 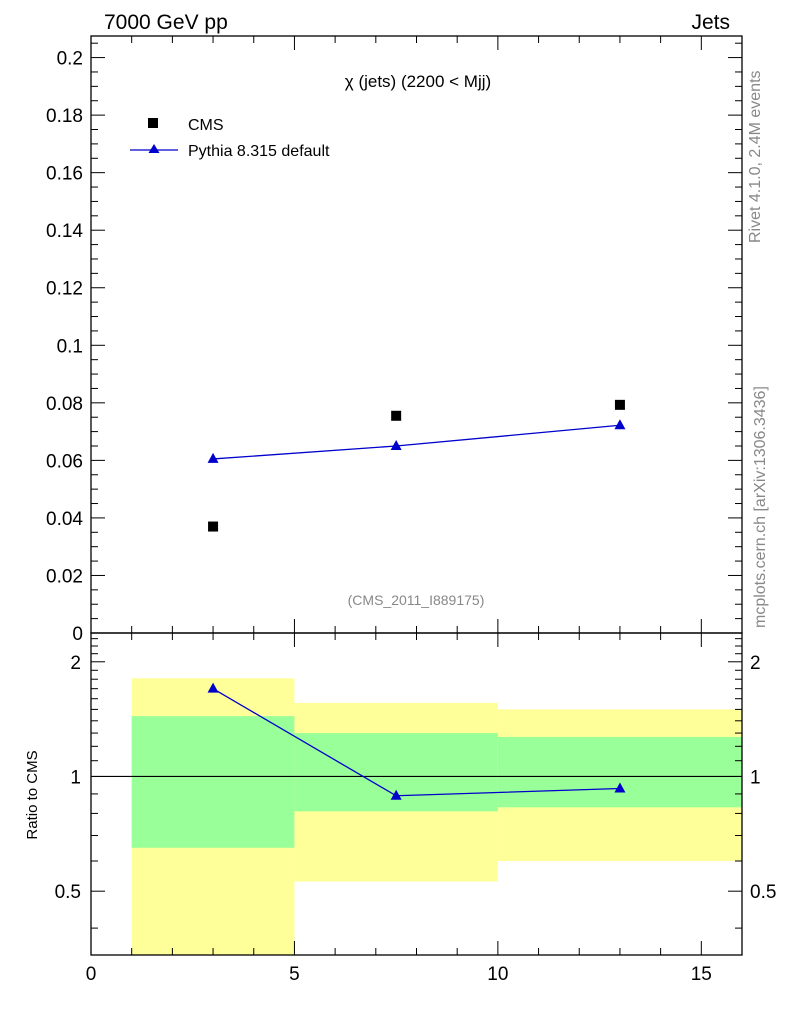 What do you see at coordinates (418, 81) in the screenshot?
I see `plot-title: χ (jets) (2200 < Mjj)` at bounding box center [418, 81].